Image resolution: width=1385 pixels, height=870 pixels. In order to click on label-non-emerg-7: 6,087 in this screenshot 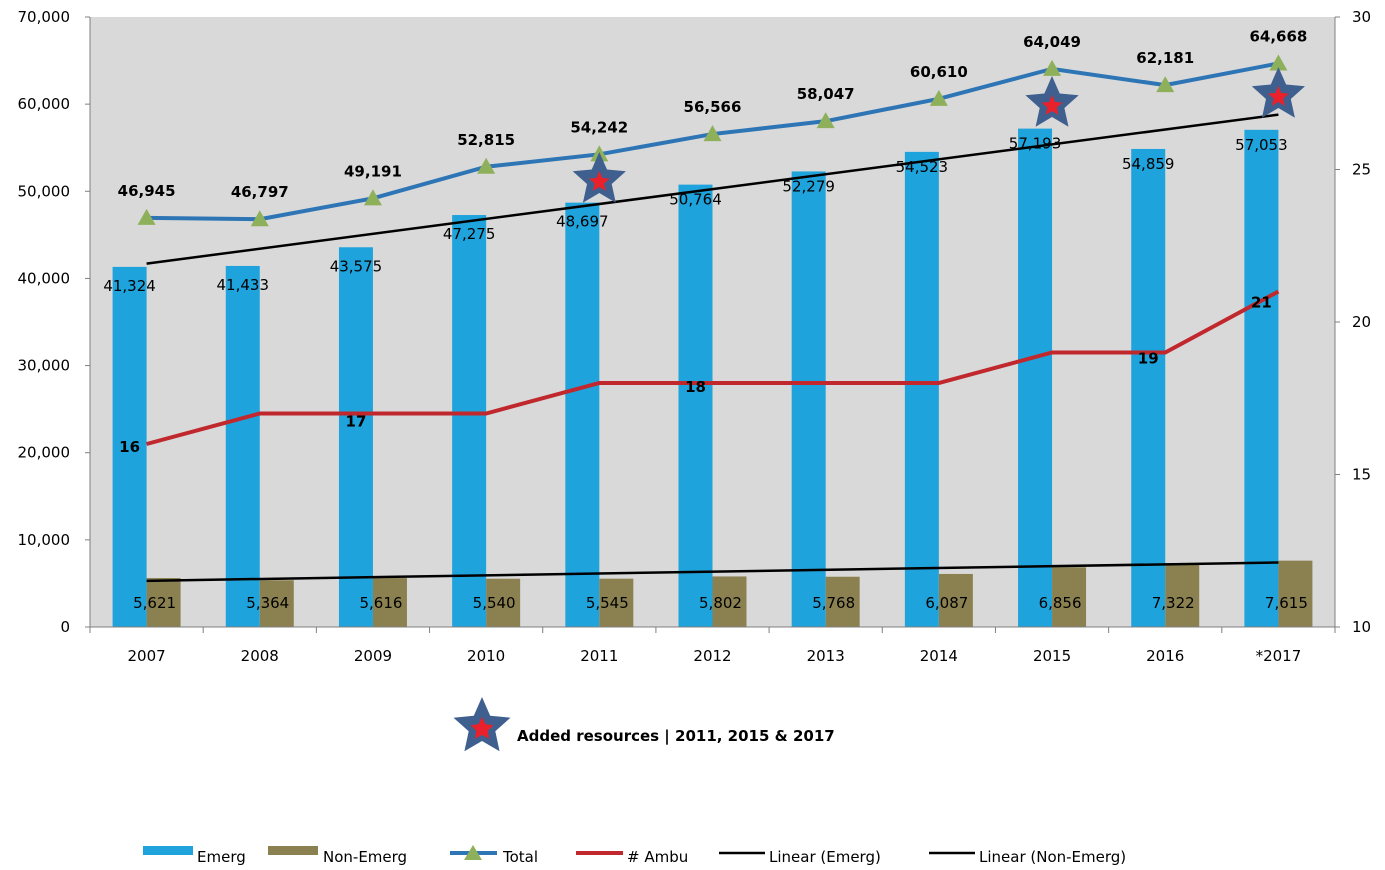, I will do `click(946, 603)`.